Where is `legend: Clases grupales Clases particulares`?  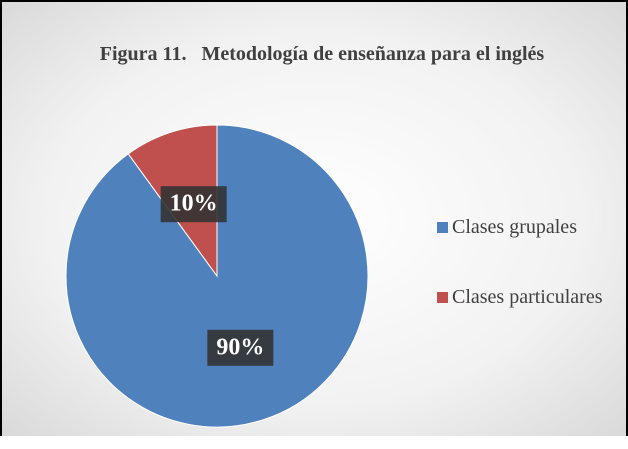 legend: Clases grupales Clases particulares is located at coordinates (527, 284).